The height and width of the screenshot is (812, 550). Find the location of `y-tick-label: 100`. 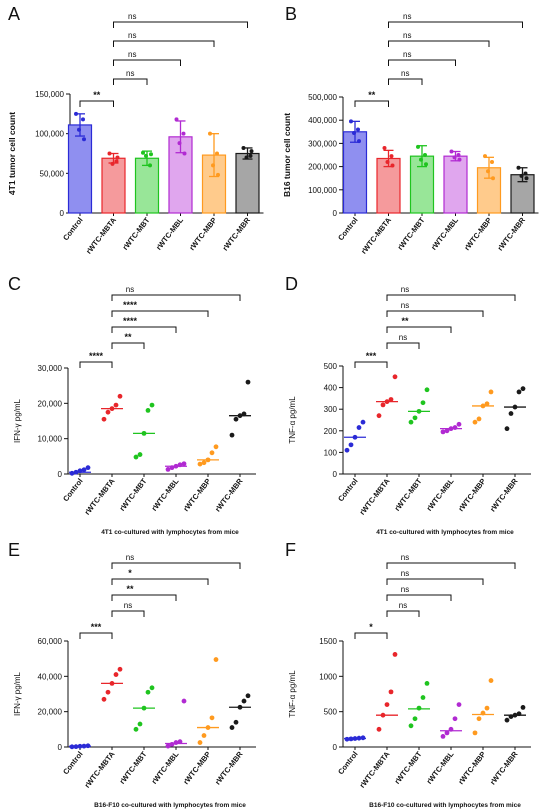

y-tick-label: 100 is located at coordinates (331, 452).